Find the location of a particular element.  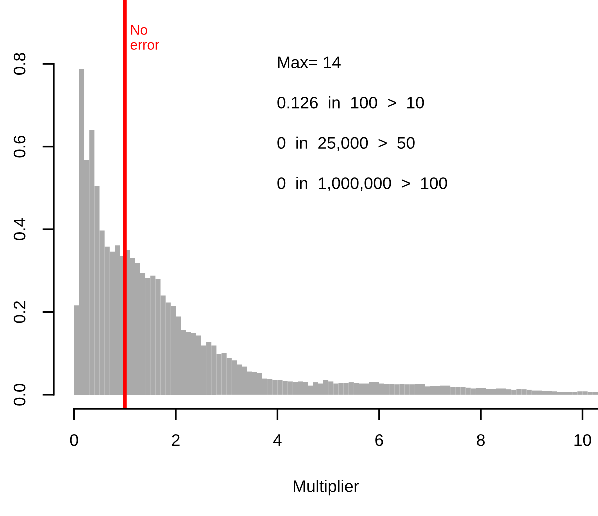

y-tick-label: 0.0 is located at coordinates (20, 395).